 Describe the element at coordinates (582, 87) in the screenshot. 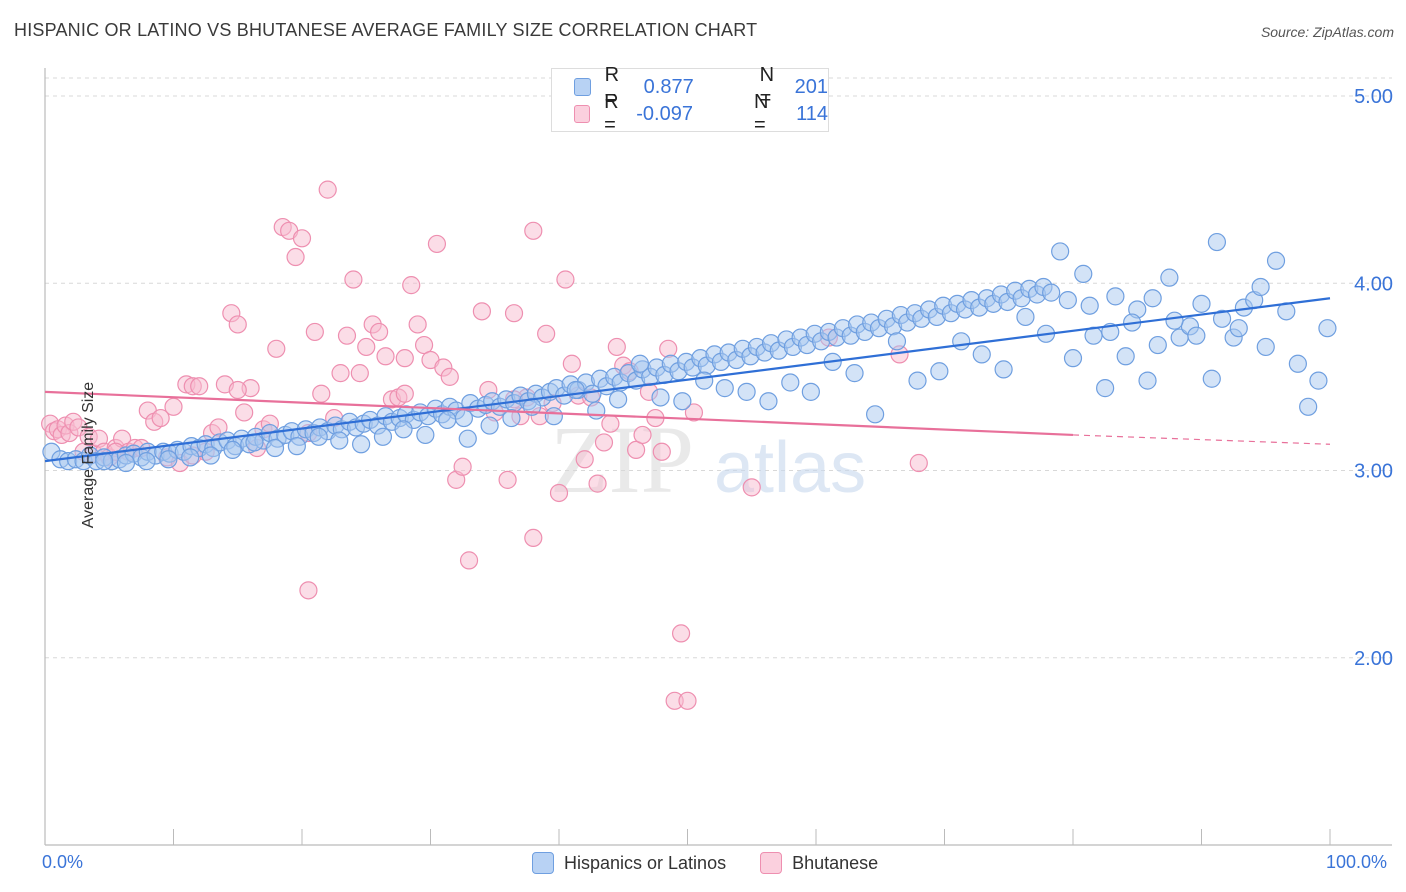

I see `legend-swatch-blue` at that location.